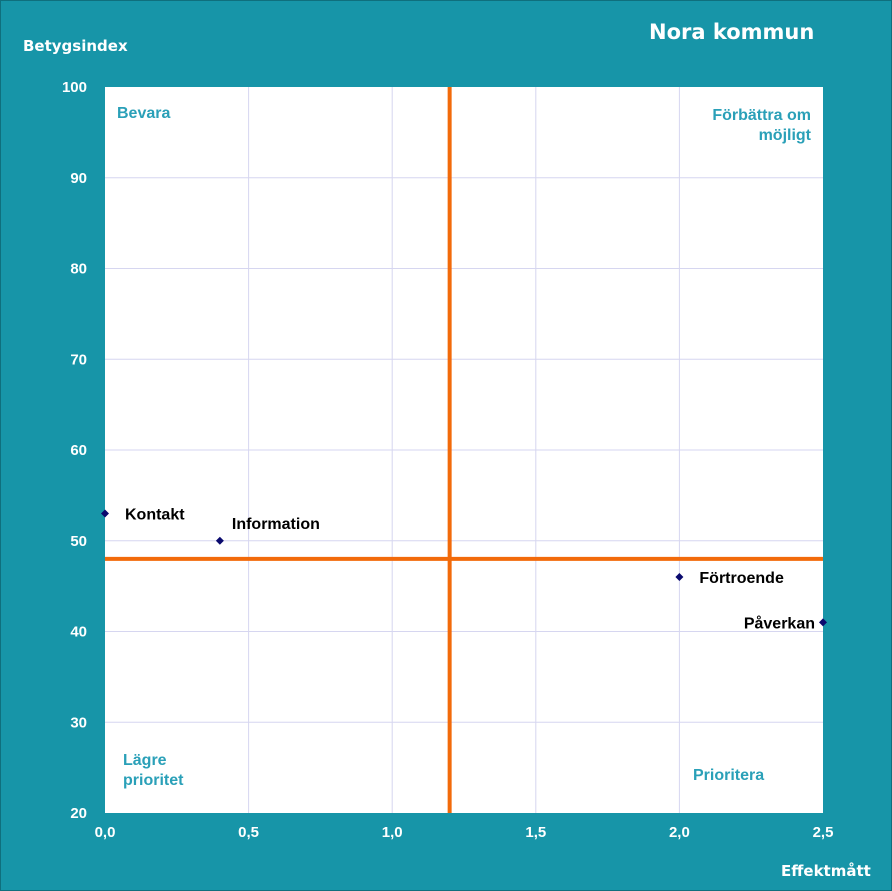 The width and height of the screenshot is (892, 891). Describe the element at coordinates (276, 524) in the screenshot. I see `data-point-label: Information` at that location.